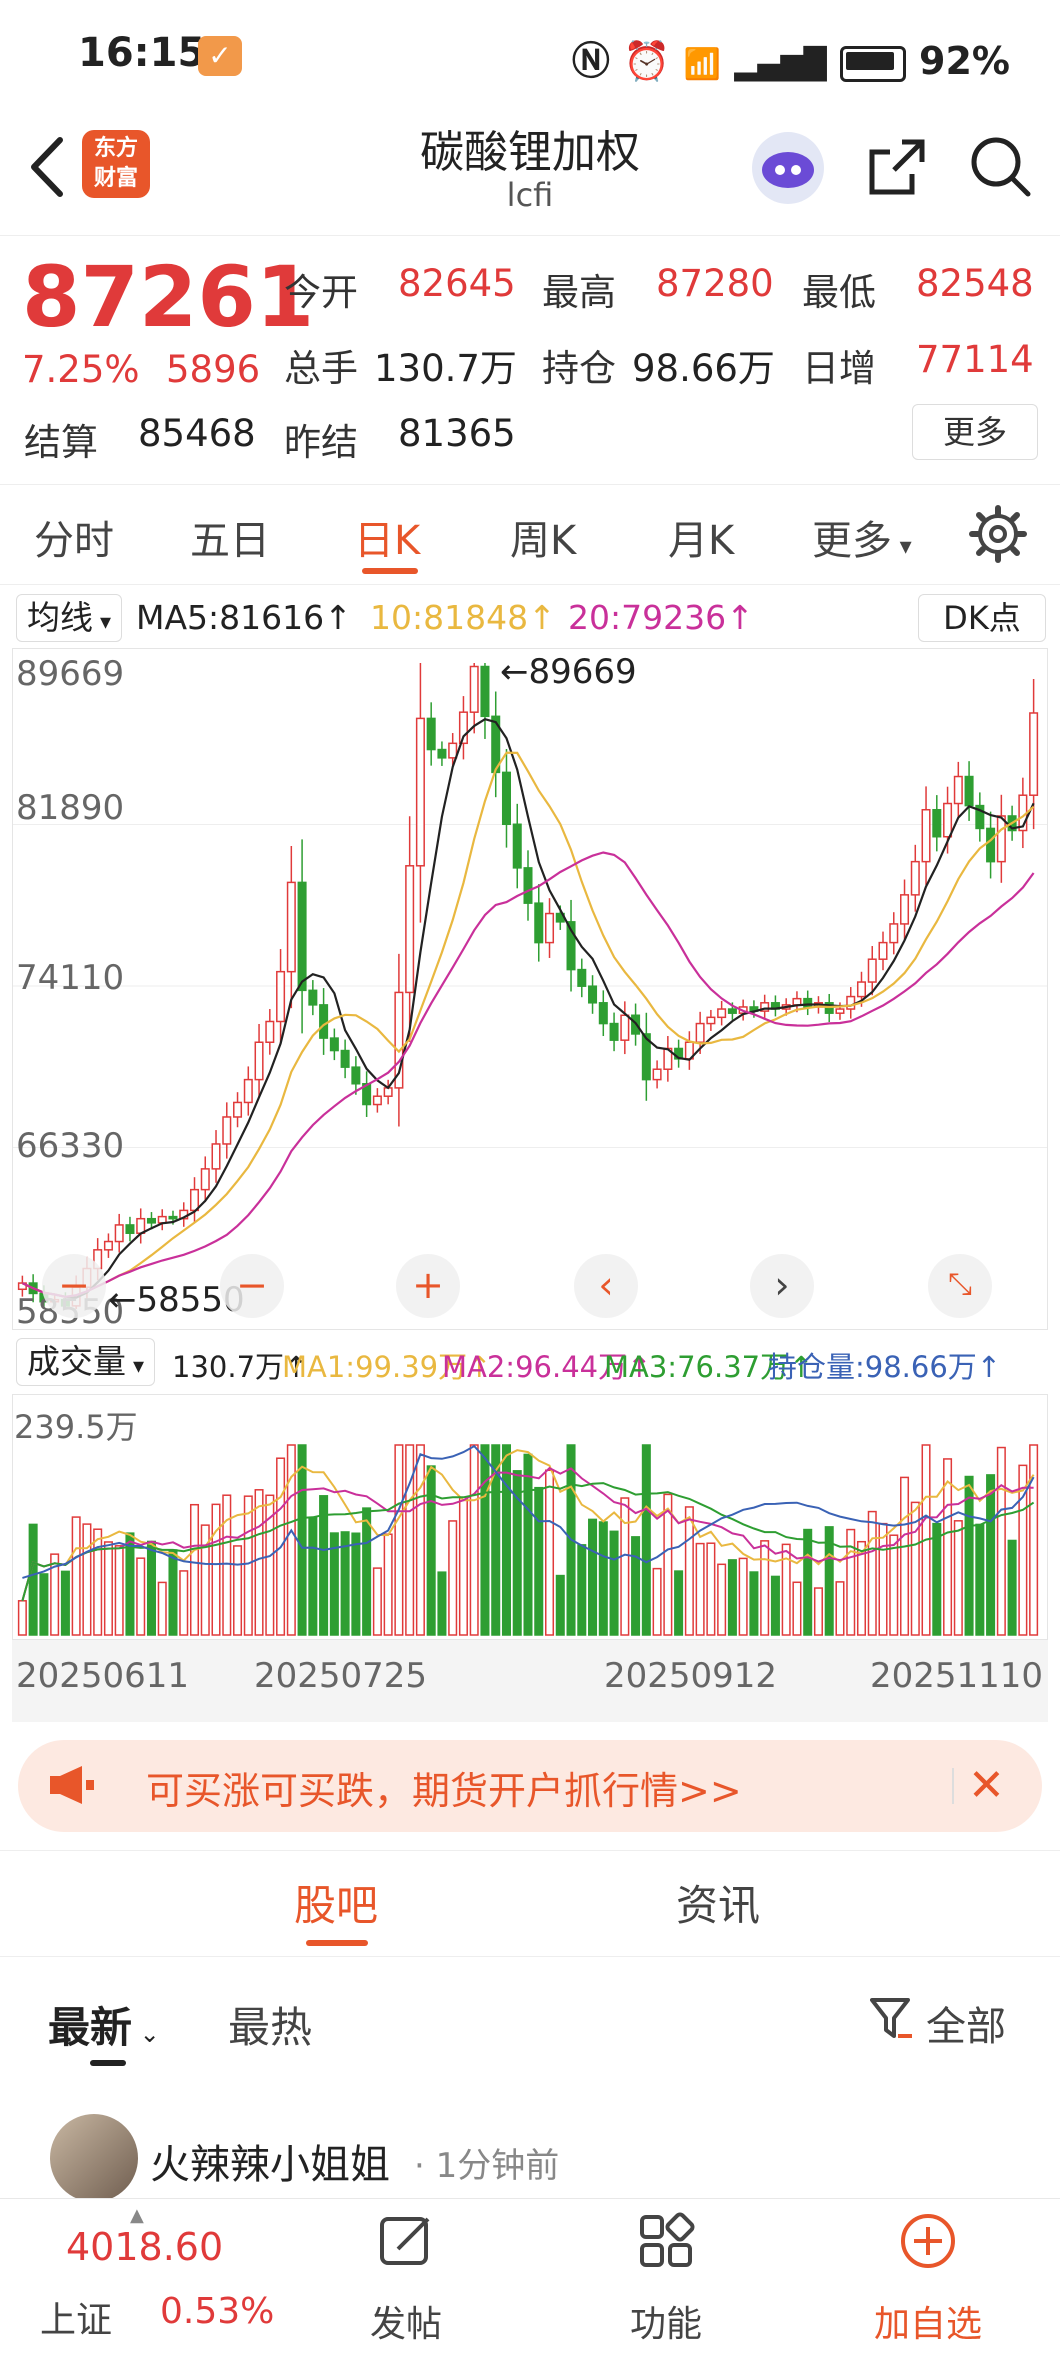 The image size is (1060, 2377). Describe the element at coordinates (791, 57) in the screenshot. I see `status-right: Ⓝ ⏰ 📶 ▂▄▆█ 92%` at that location.